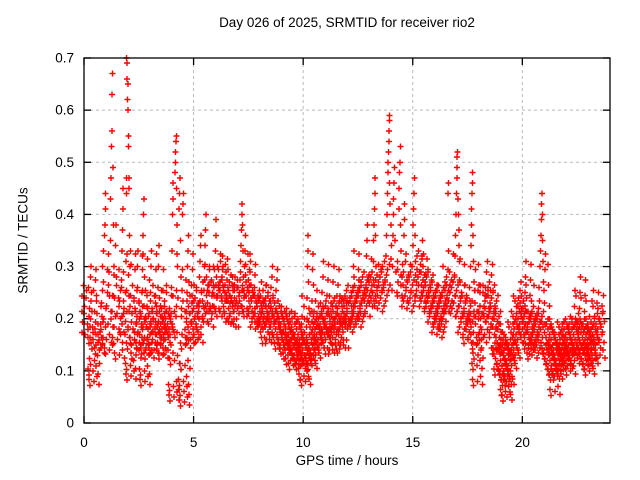 The height and width of the screenshot is (480, 640). I want to click on x-tick-labels: 0 5 10 15 20, so click(305, 442).